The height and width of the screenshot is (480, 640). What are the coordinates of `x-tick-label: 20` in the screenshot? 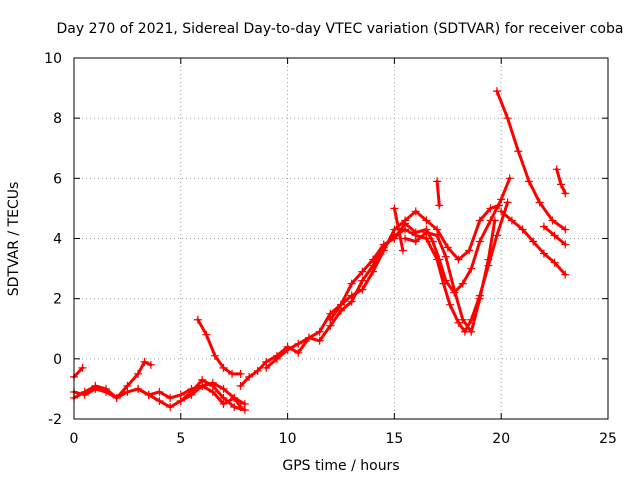 It's located at (501, 439).